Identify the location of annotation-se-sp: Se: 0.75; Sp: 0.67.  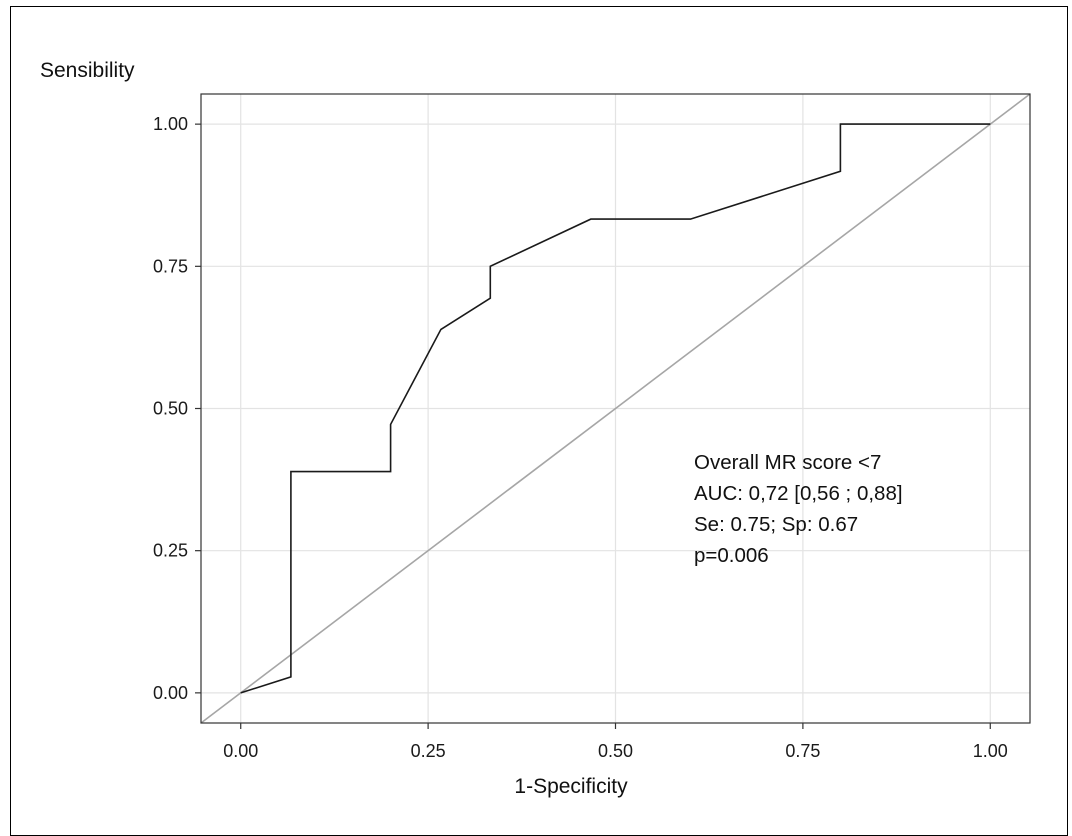
(776, 524).